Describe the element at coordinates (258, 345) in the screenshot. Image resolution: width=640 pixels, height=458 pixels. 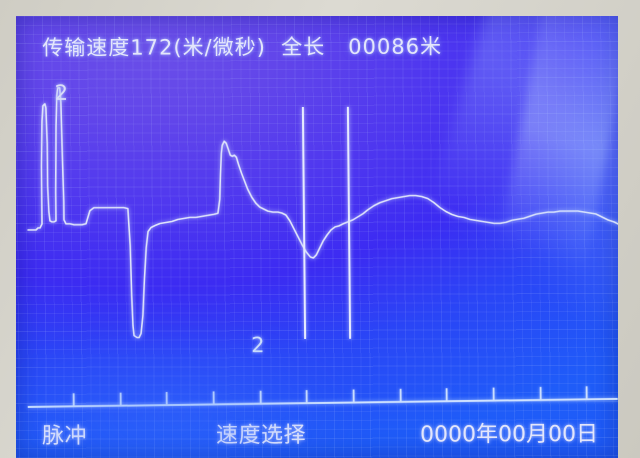
I see `marker-label-bottom: 2` at that location.